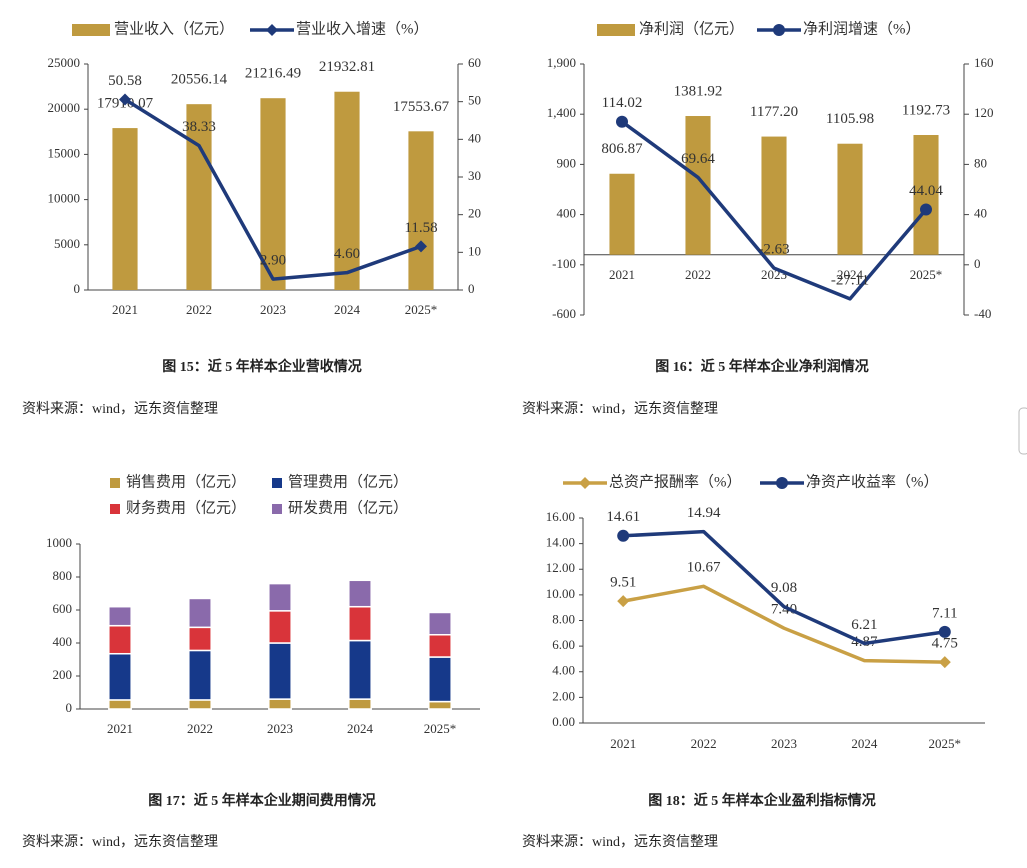  I want to click on legend-label: 净利润（亿元）, so click(691, 28).